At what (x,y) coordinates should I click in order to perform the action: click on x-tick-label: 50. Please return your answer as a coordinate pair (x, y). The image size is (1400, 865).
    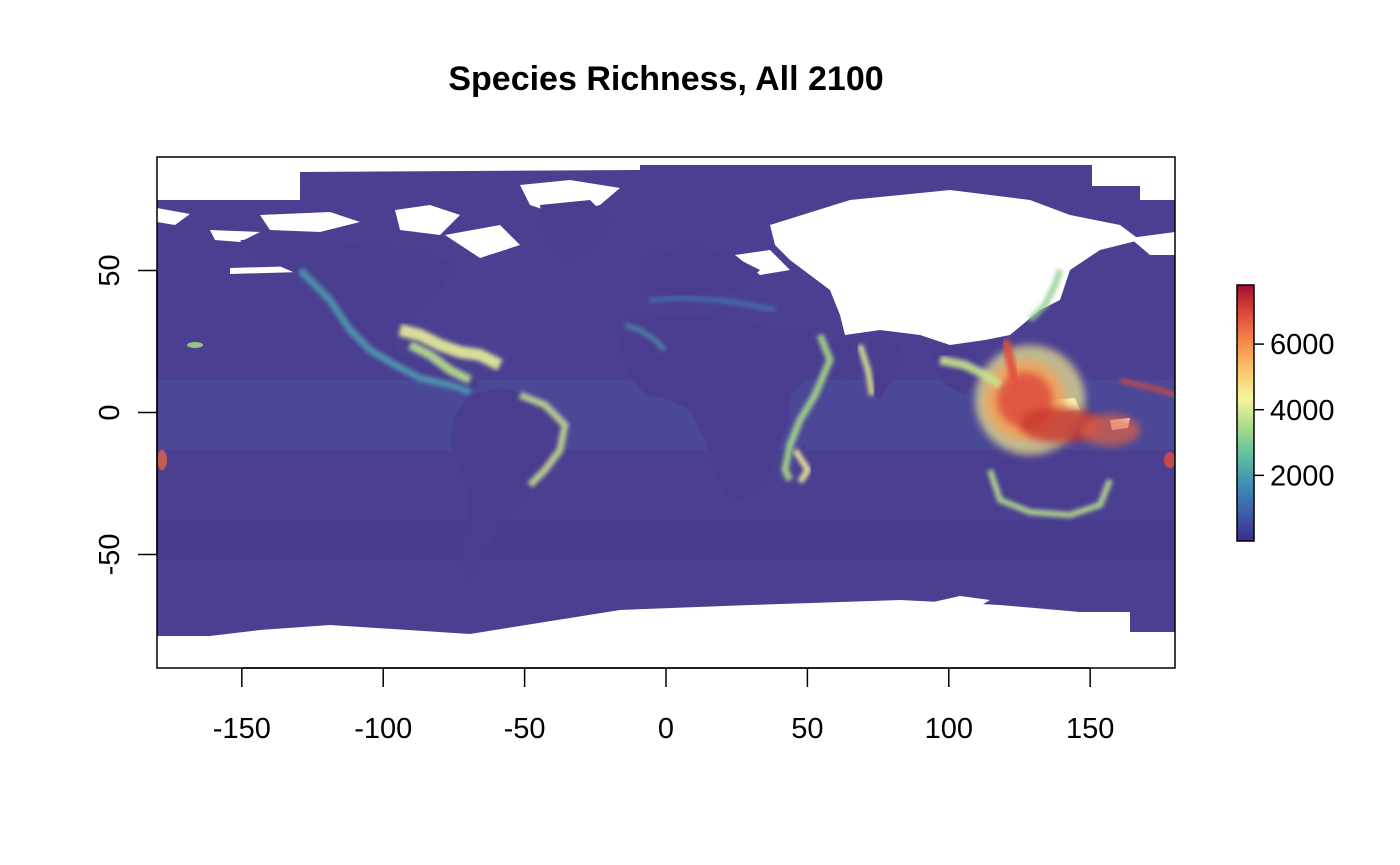
    Looking at the image, I should click on (807, 729).